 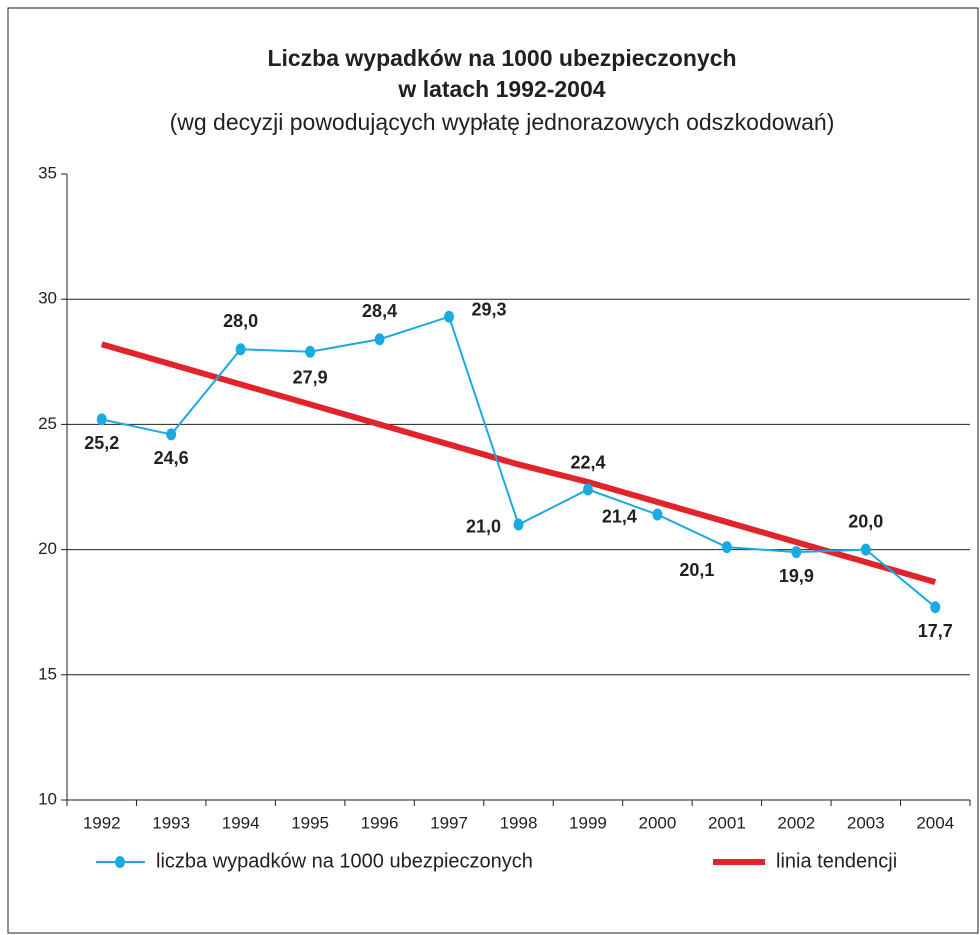 What do you see at coordinates (696, 570) in the screenshot?
I see `data-label: 20,1` at bounding box center [696, 570].